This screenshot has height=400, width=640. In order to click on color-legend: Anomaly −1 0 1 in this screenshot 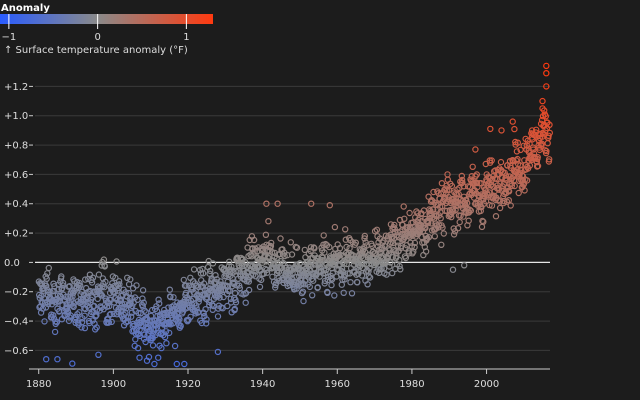, I will do `click(106, 23)`.